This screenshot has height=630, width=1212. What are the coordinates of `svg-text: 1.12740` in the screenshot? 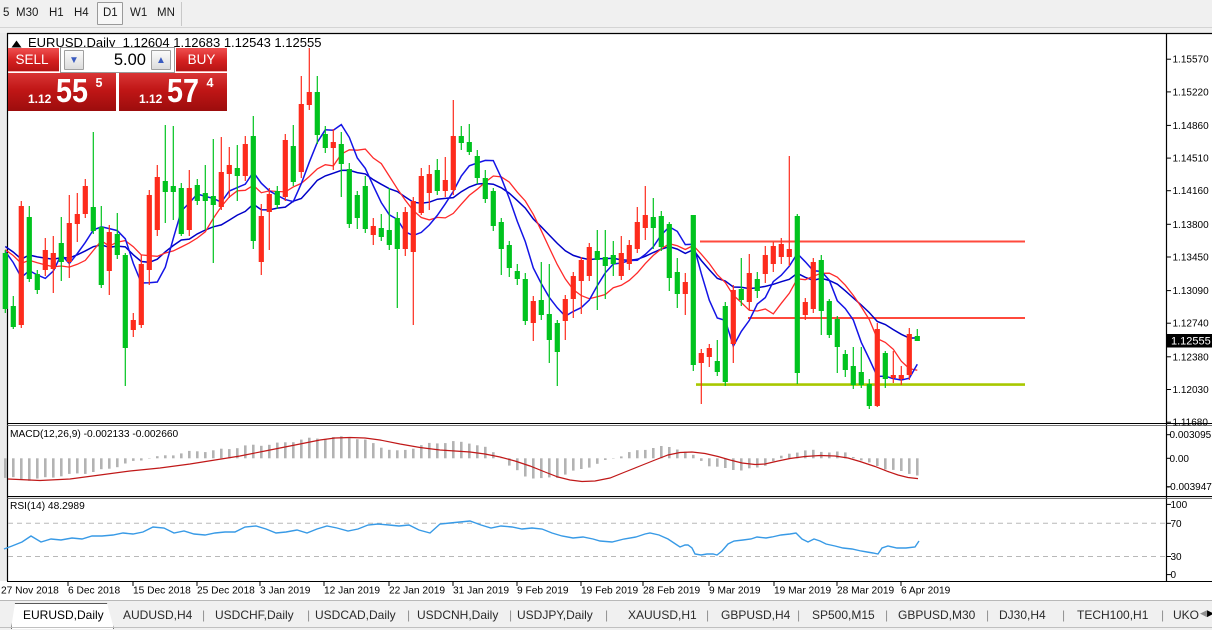 It's located at (1191, 324).